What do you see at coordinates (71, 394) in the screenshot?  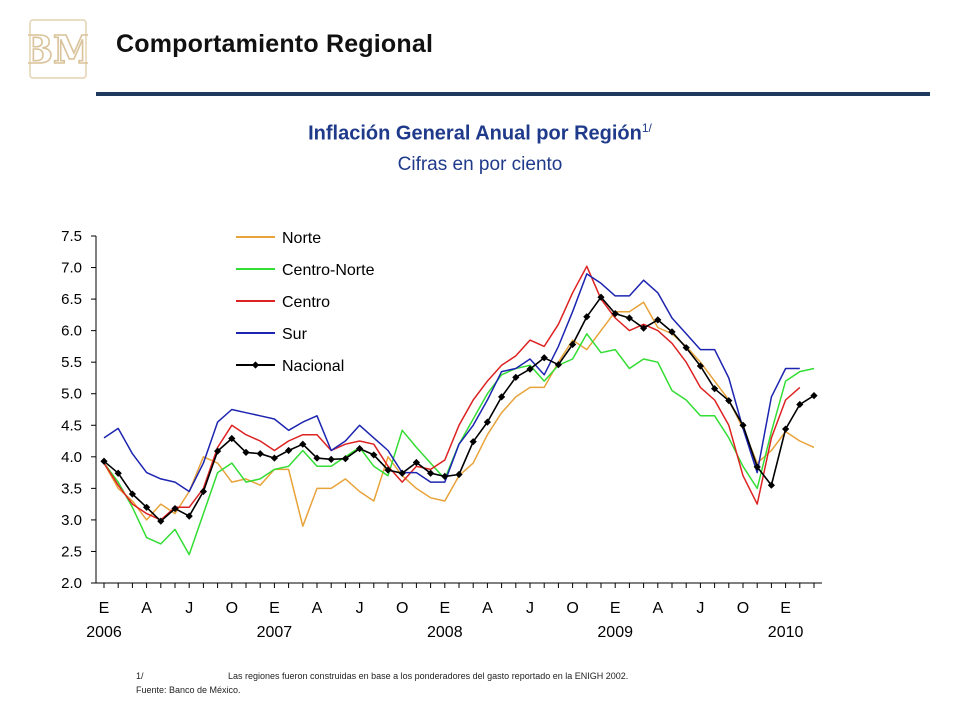 I see `y-tick-label: 5.0` at bounding box center [71, 394].